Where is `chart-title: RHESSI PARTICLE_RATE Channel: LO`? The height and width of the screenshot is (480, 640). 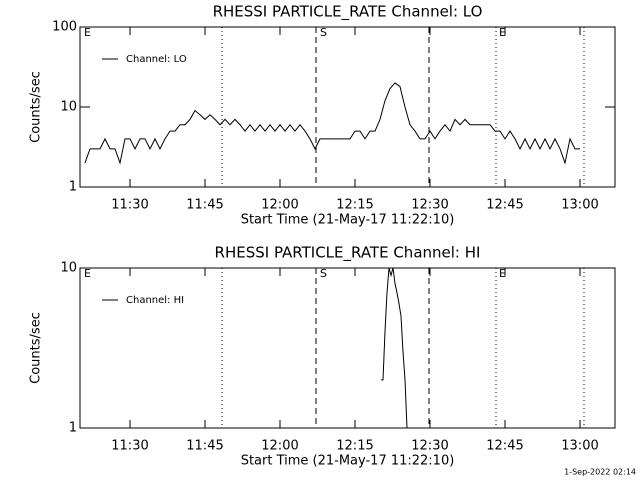
chart-title: RHESSI PARTICLE_RATE Channel: LO is located at coordinates (348, 12).